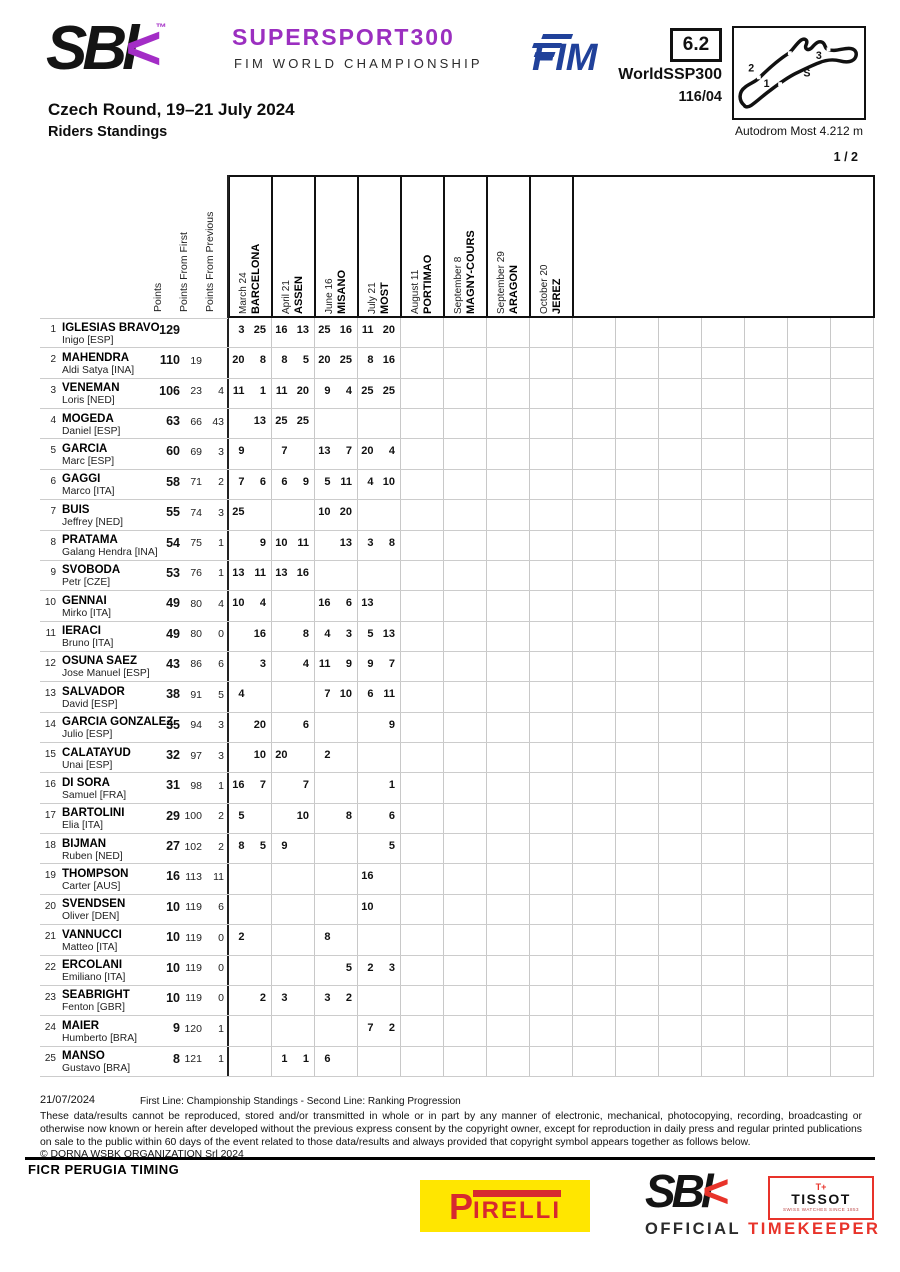  What do you see at coordinates (93, 522) in the screenshot?
I see `rider-firstname-nat: Jeffrey [NED]` at bounding box center [93, 522].